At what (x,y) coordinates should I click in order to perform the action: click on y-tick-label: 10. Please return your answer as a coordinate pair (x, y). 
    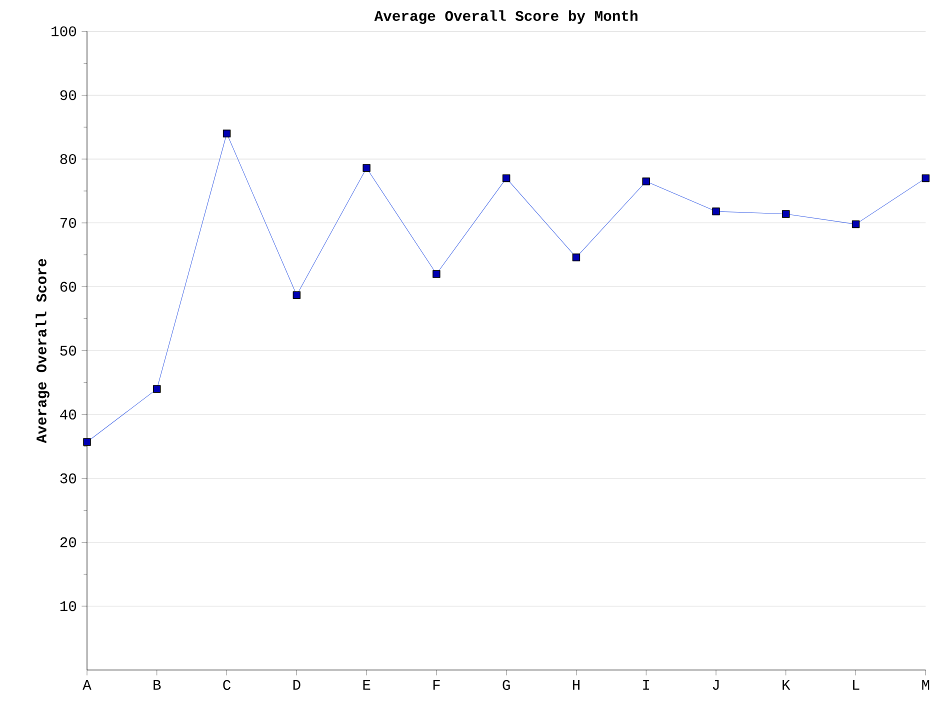
    Looking at the image, I should click on (68, 606).